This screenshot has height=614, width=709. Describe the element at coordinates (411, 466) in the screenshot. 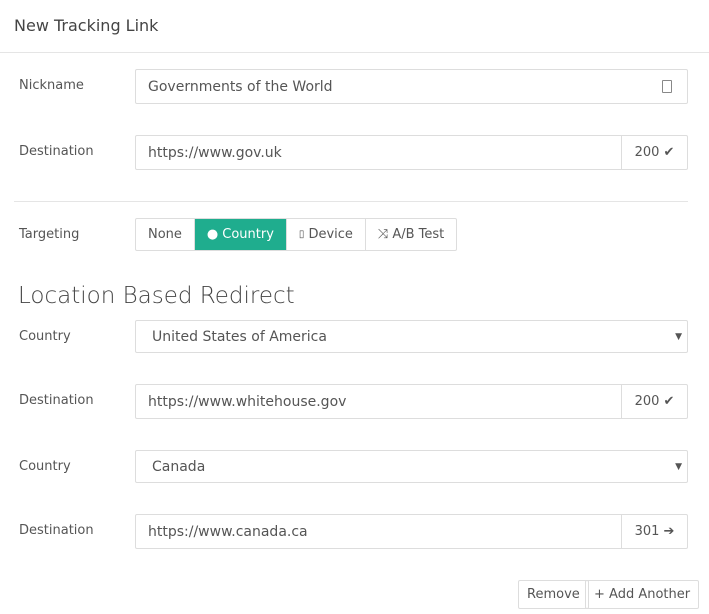

I see `country-select: Canada ▼` at that location.